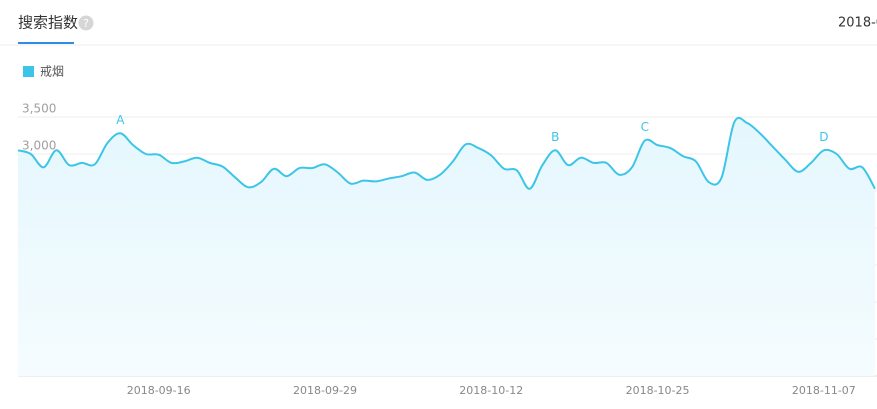 This screenshot has width=877, height=409. Describe the element at coordinates (658, 390) in the screenshot. I see `x-tick-label: 2018-10-25` at that location.